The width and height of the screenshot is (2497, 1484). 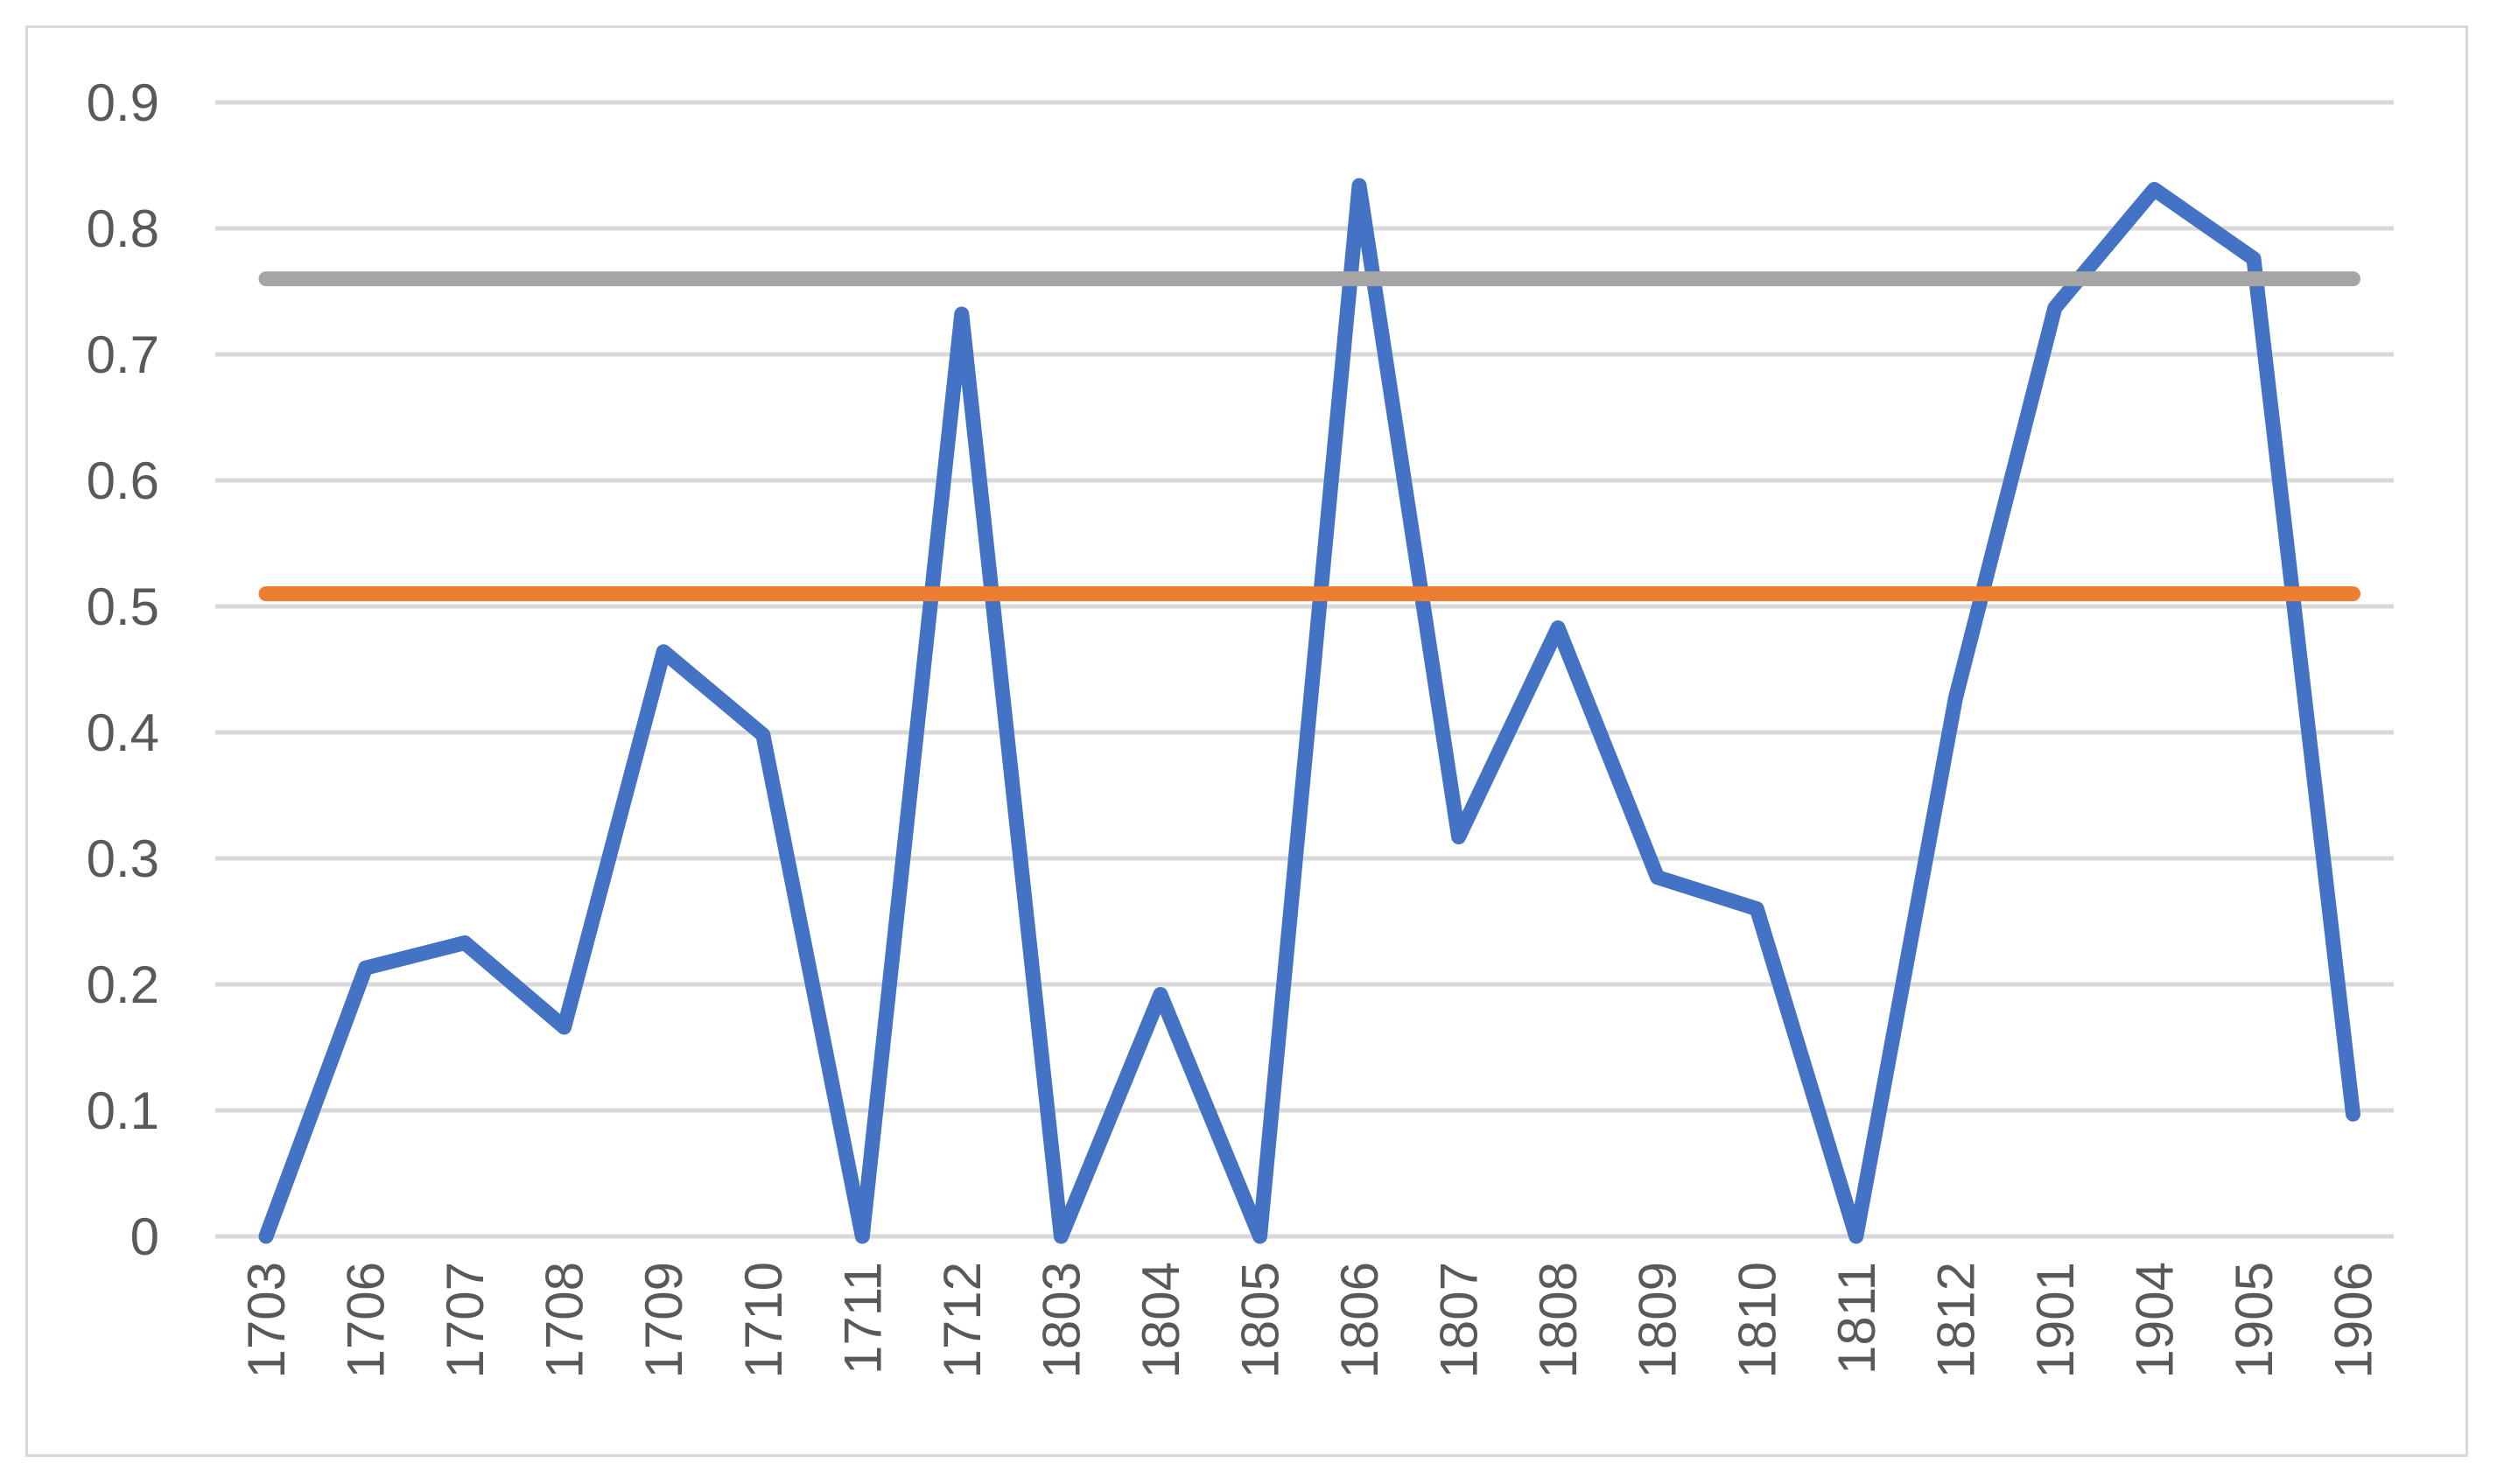 I want to click on x-tick-label: 1707, so click(x=465, y=1320).